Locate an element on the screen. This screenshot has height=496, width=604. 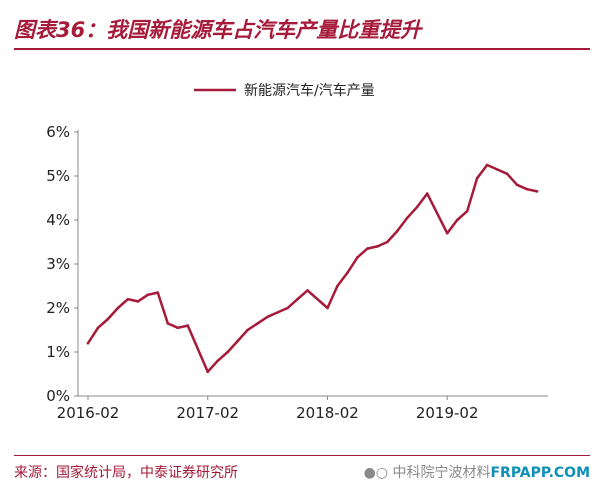
x-tick-label: 2016-02 is located at coordinates (88, 413).